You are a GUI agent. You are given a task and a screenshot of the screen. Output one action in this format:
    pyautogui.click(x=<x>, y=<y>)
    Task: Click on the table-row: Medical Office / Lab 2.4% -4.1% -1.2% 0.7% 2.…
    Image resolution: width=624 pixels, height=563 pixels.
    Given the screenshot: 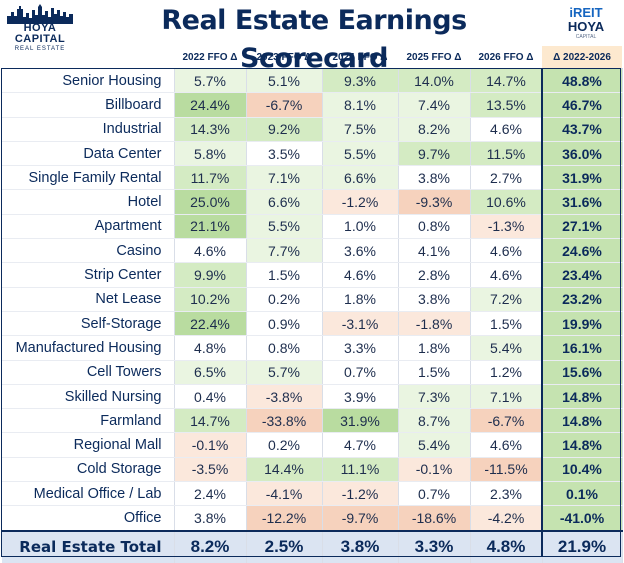 What is the action you would take?
    pyautogui.click(x=312, y=494)
    